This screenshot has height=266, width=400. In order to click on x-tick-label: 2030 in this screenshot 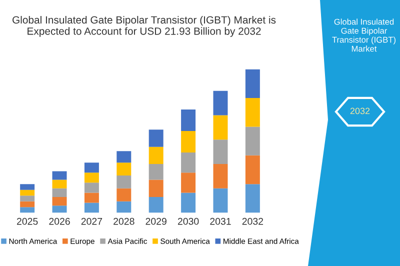, I will do `click(188, 221)`.